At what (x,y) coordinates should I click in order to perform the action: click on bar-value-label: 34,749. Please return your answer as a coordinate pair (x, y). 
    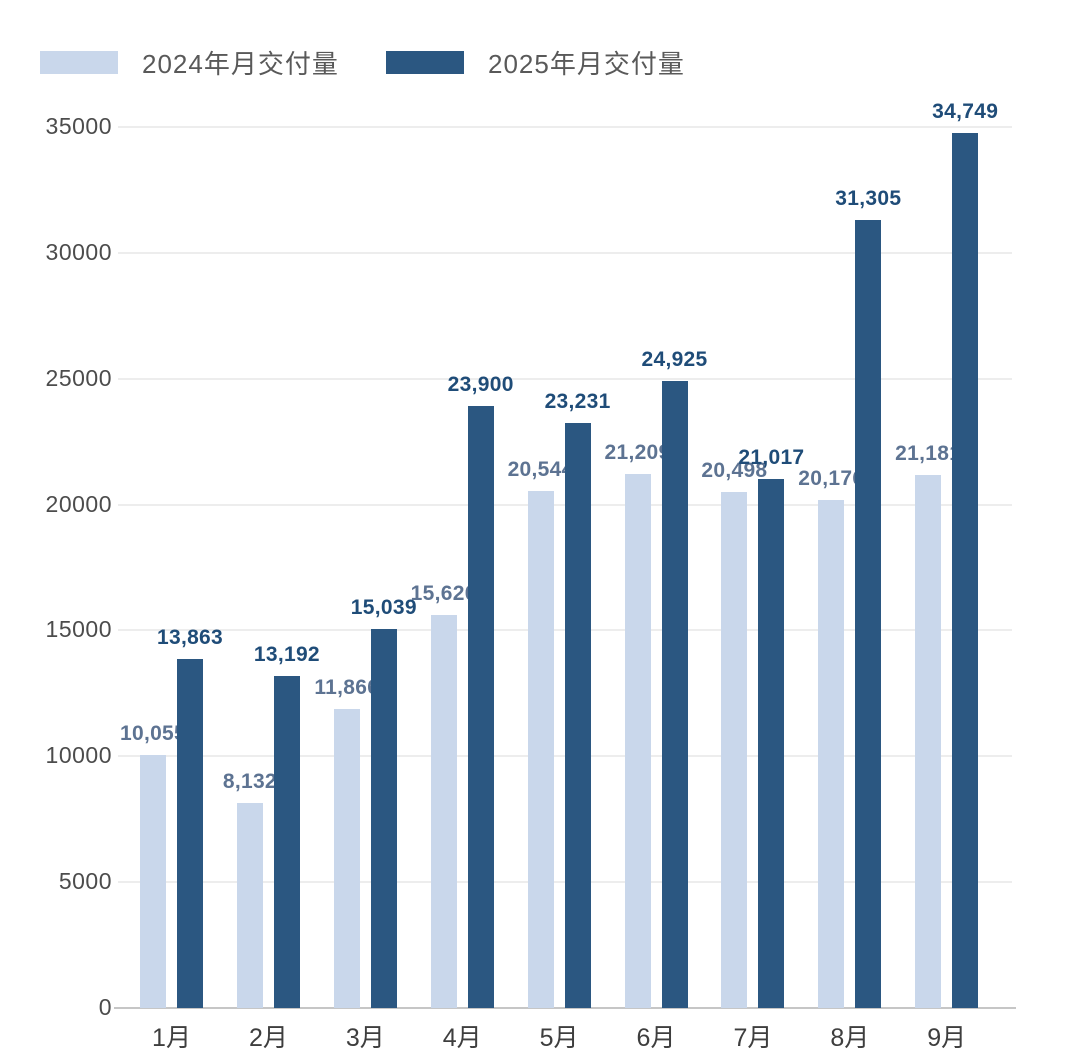
    Looking at the image, I should click on (965, 112).